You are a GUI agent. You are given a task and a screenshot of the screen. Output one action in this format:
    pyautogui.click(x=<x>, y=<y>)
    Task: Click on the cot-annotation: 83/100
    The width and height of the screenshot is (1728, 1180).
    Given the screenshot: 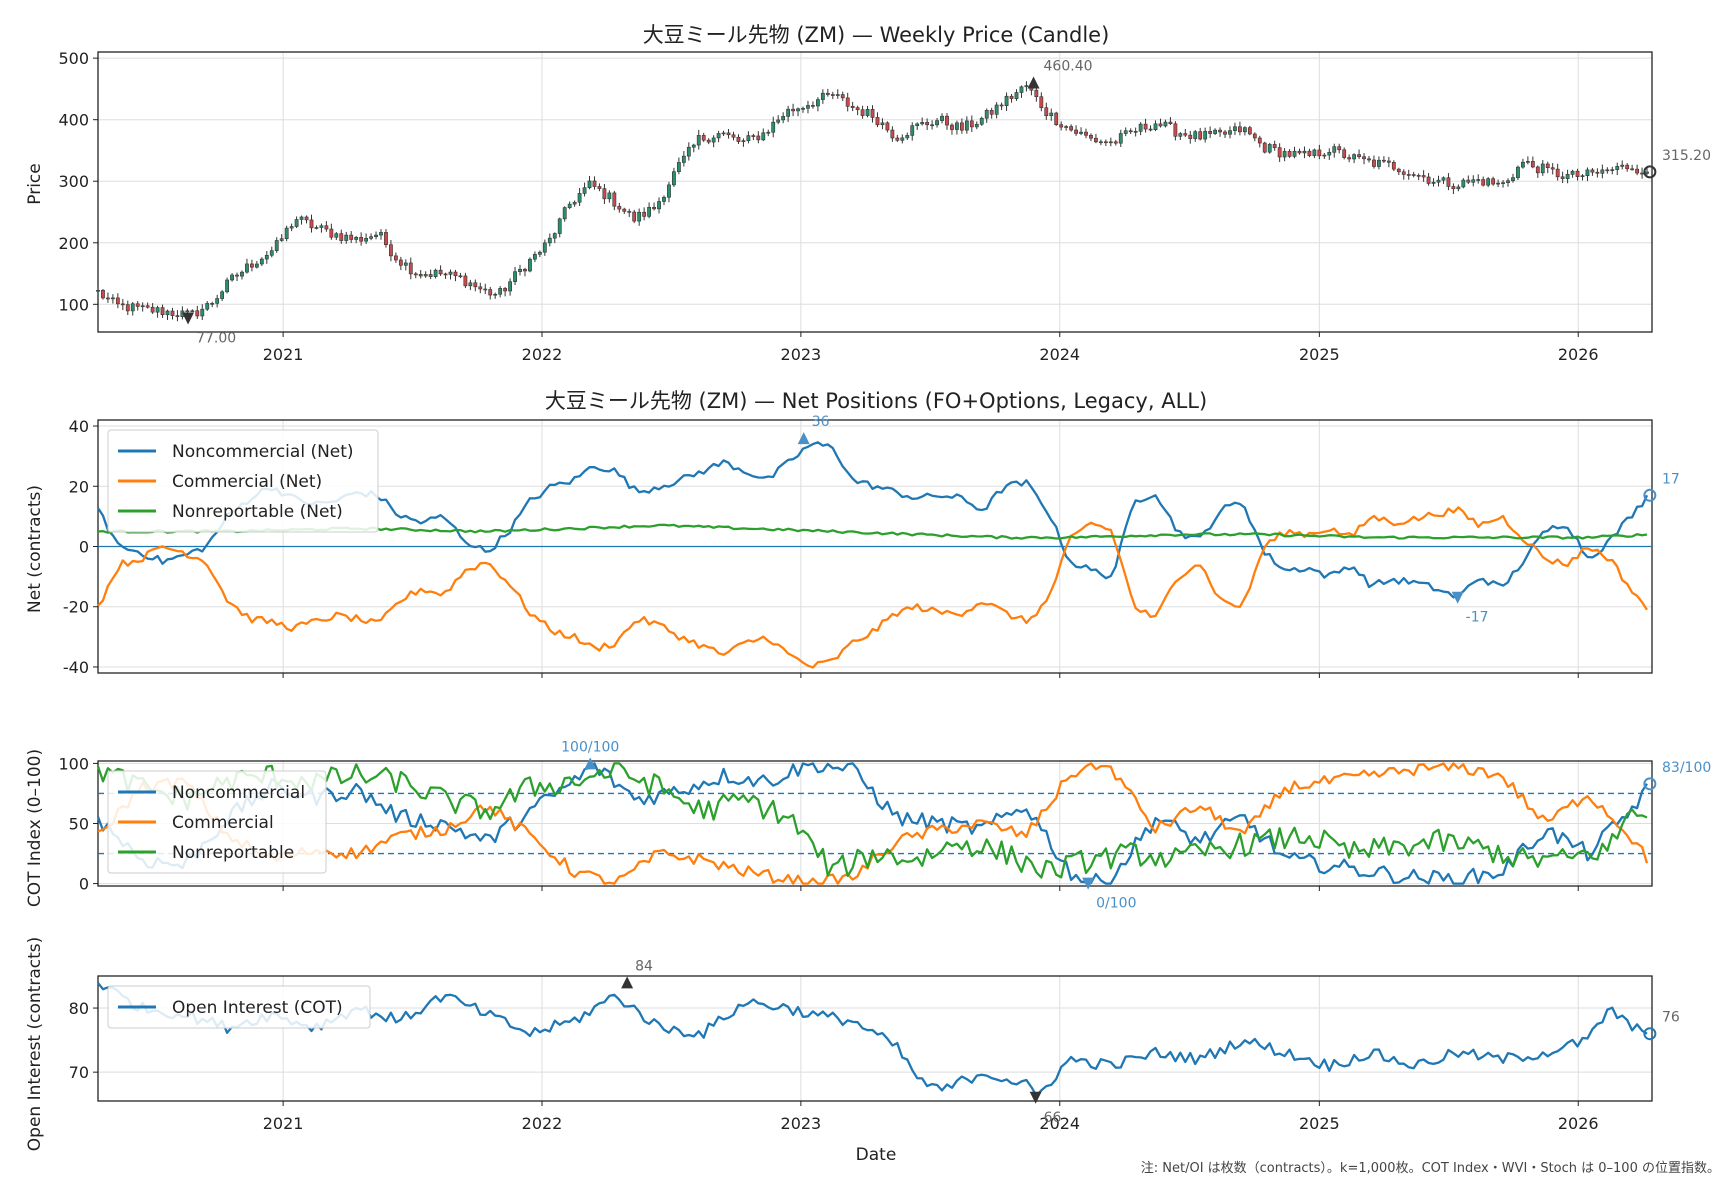 What is the action you would take?
    pyautogui.click(x=1686, y=768)
    